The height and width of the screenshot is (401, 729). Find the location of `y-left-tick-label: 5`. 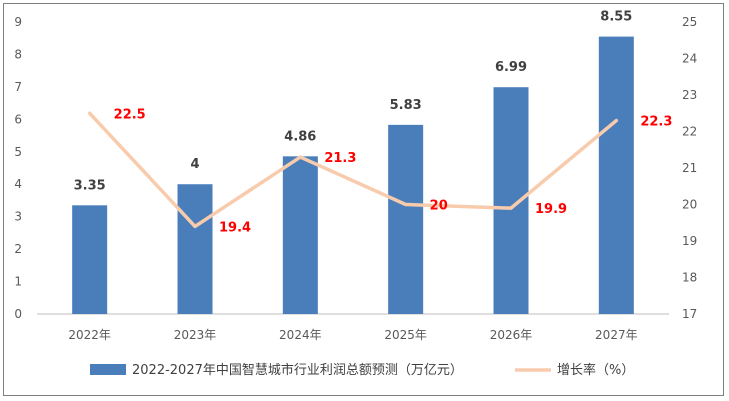

y-left-tick-label: 5 is located at coordinates (18, 152).